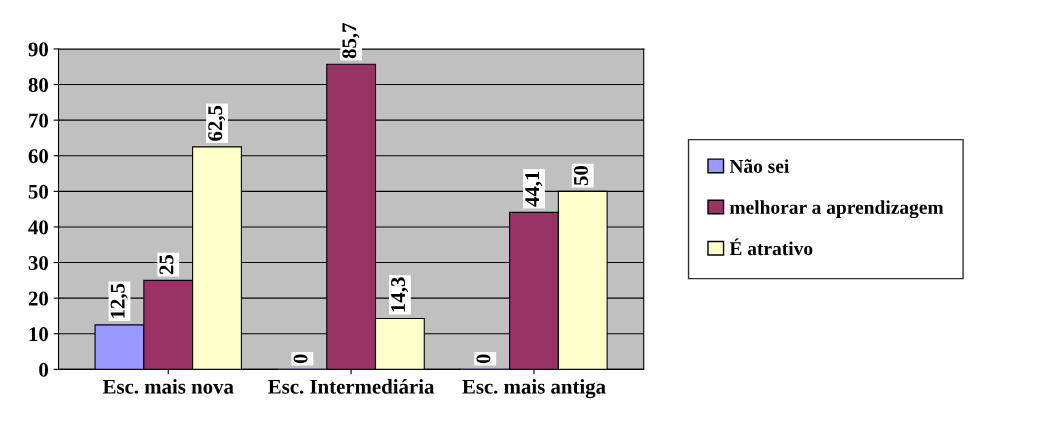 The image size is (1064, 445). I want to click on legend-label: É atrativo, so click(771, 247).